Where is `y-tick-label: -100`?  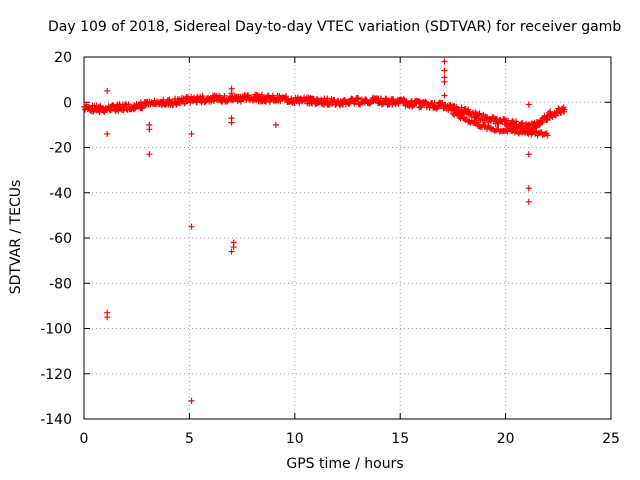
y-tick-label: -100 is located at coordinates (56, 330).